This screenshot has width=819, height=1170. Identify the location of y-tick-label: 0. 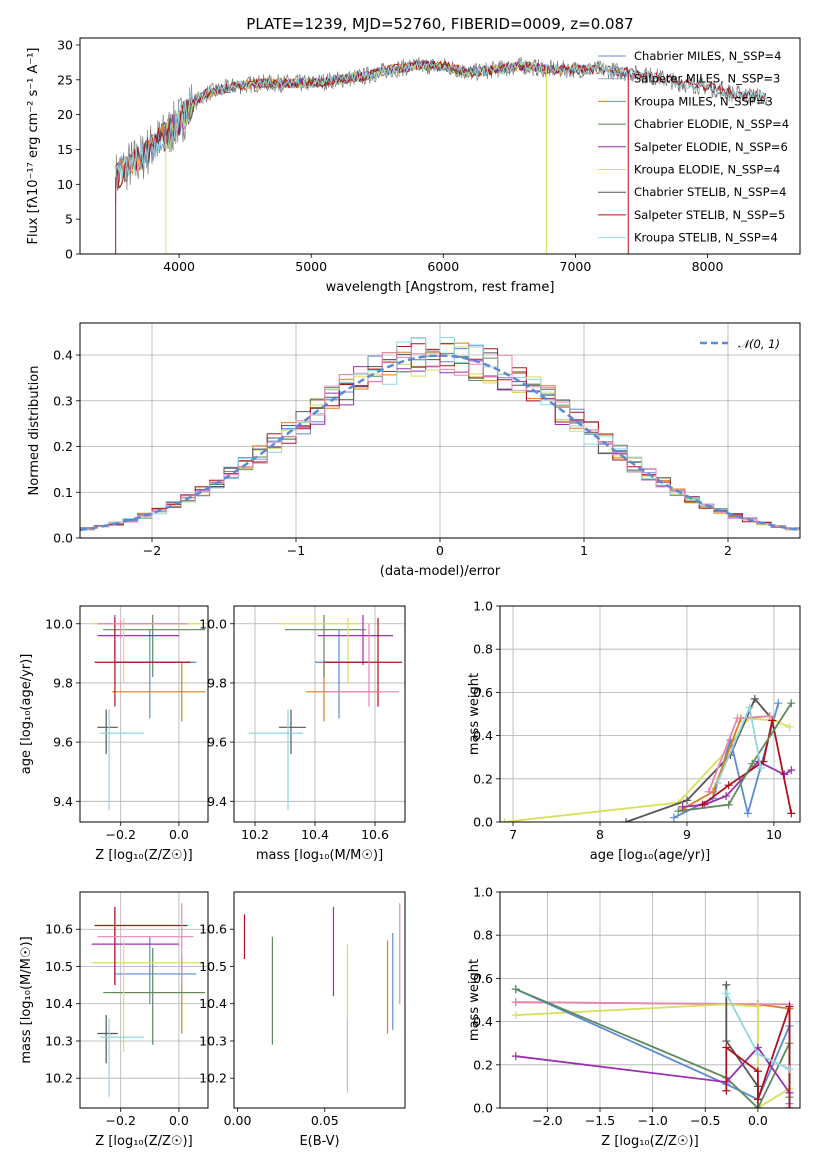
(69, 254).